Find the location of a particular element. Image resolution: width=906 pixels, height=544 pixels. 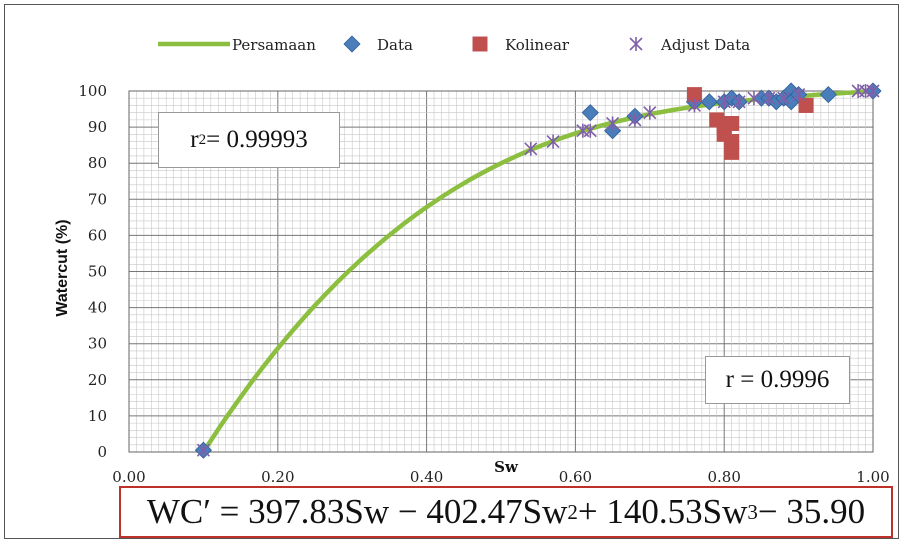

y-tick-label: 40 is located at coordinates (97, 308).